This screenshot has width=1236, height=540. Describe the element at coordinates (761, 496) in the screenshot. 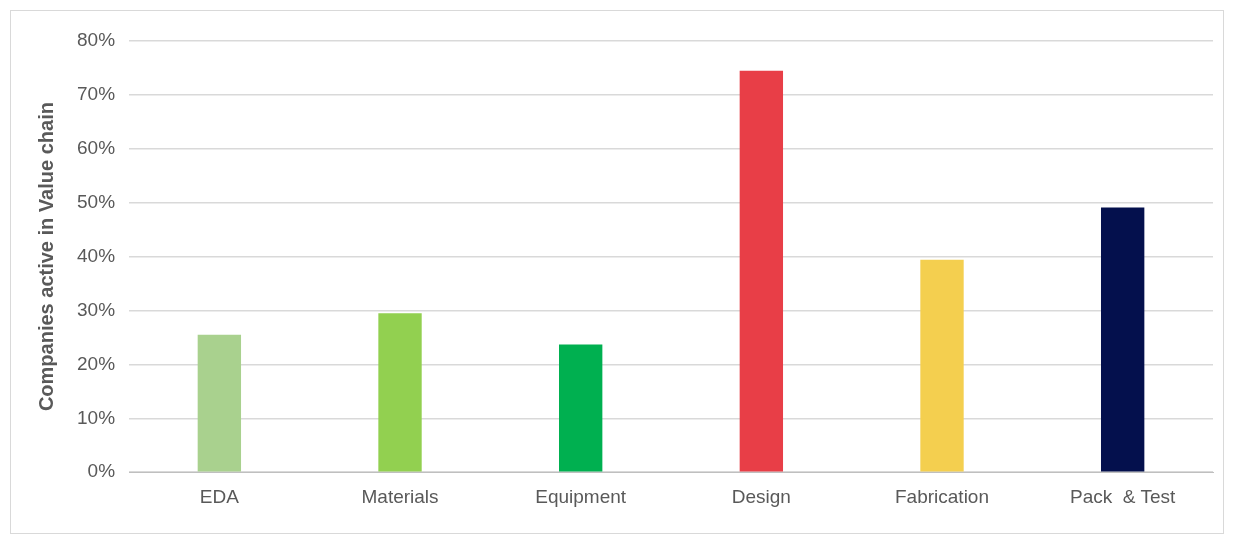

I see `x-tick-label: Design` at that location.